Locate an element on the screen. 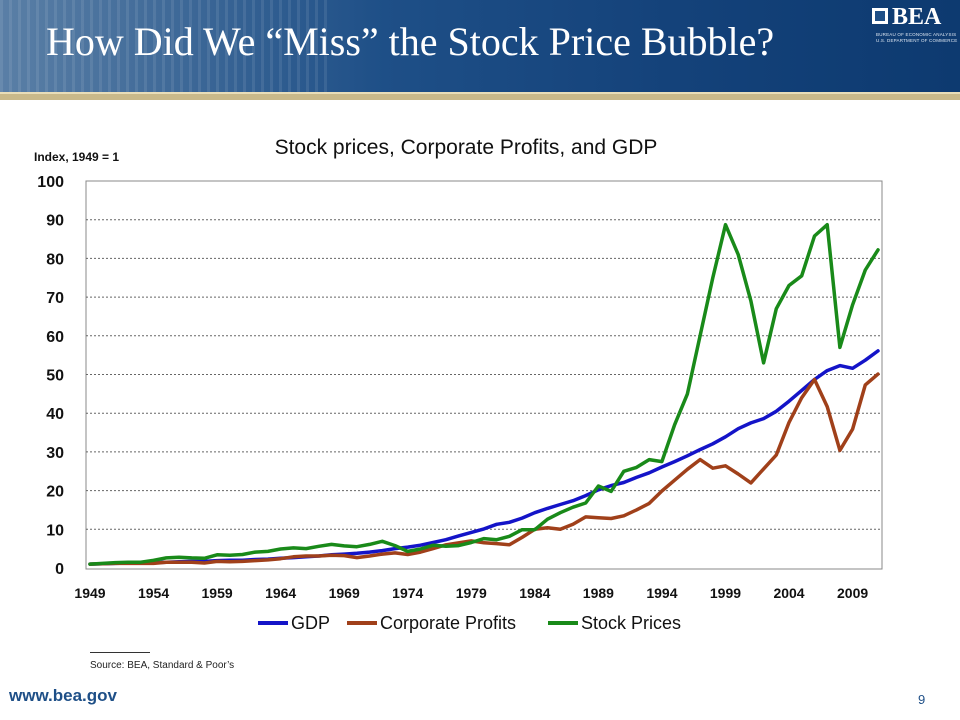 The image size is (960, 720). y-tick-label: 10 is located at coordinates (55, 530).